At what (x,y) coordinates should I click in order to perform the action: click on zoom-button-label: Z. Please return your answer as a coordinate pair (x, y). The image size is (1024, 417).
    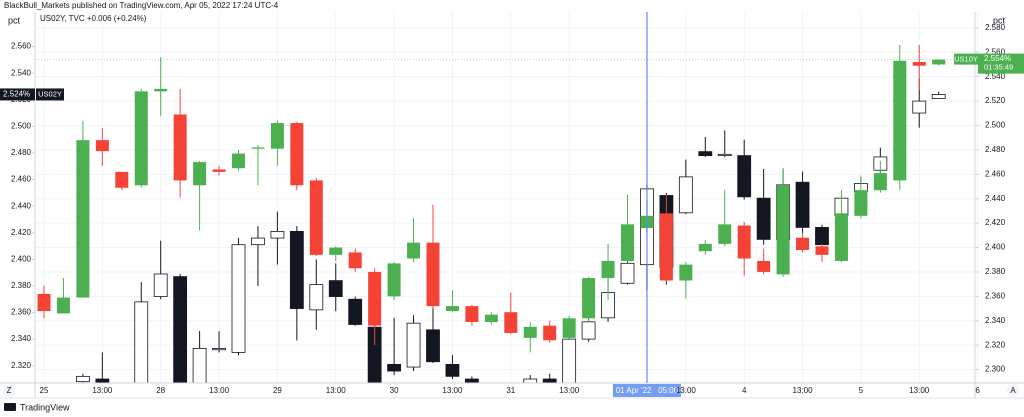
    Looking at the image, I should click on (9, 390).